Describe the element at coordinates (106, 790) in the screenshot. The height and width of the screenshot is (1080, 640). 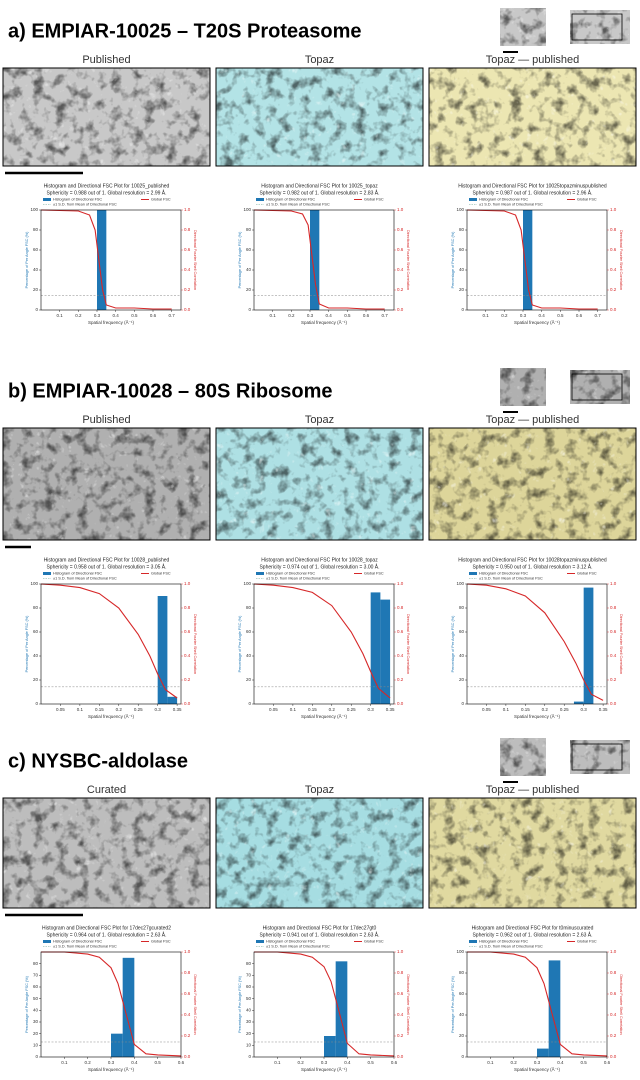
I see `column-label: Curated` at that location.